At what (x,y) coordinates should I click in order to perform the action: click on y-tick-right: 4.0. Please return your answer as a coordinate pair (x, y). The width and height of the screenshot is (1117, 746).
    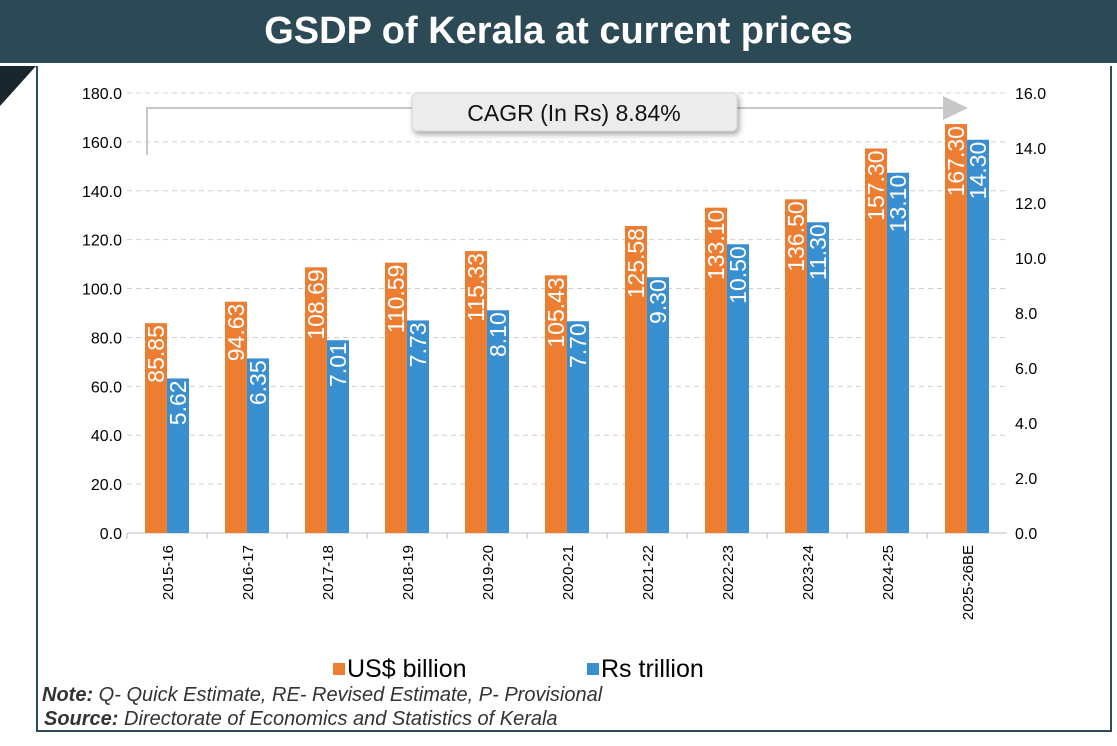
    Looking at the image, I should click on (1026, 424).